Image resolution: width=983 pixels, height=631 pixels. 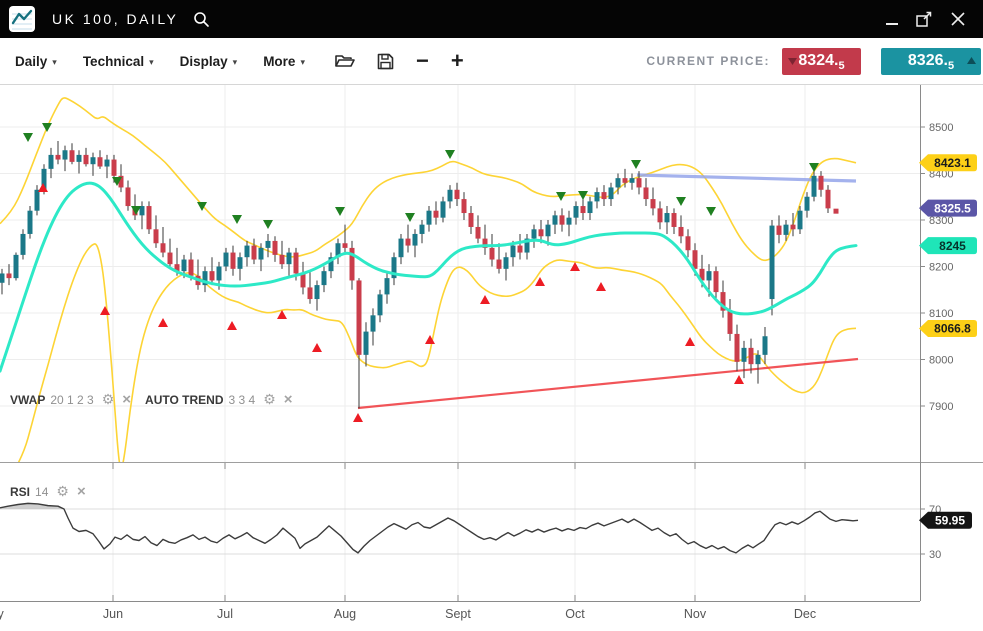 What do you see at coordinates (32, 506) in the screenshot?
I see `rsi-overbought-fill` at bounding box center [32, 506].